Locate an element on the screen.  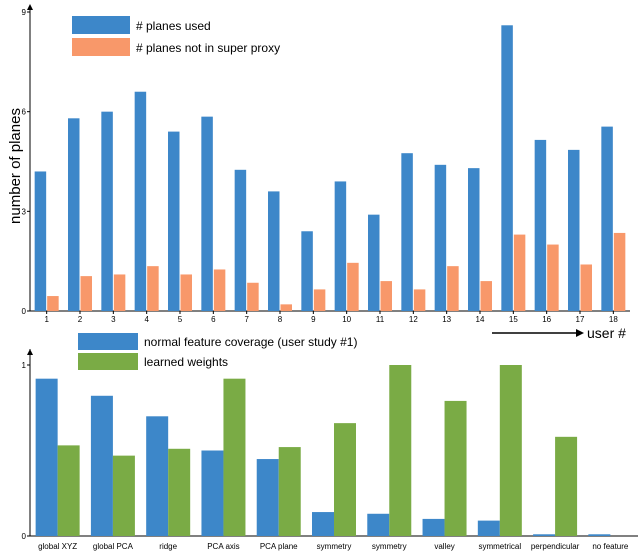
chart2-legend-label: learned weights is located at coordinates (186, 362).